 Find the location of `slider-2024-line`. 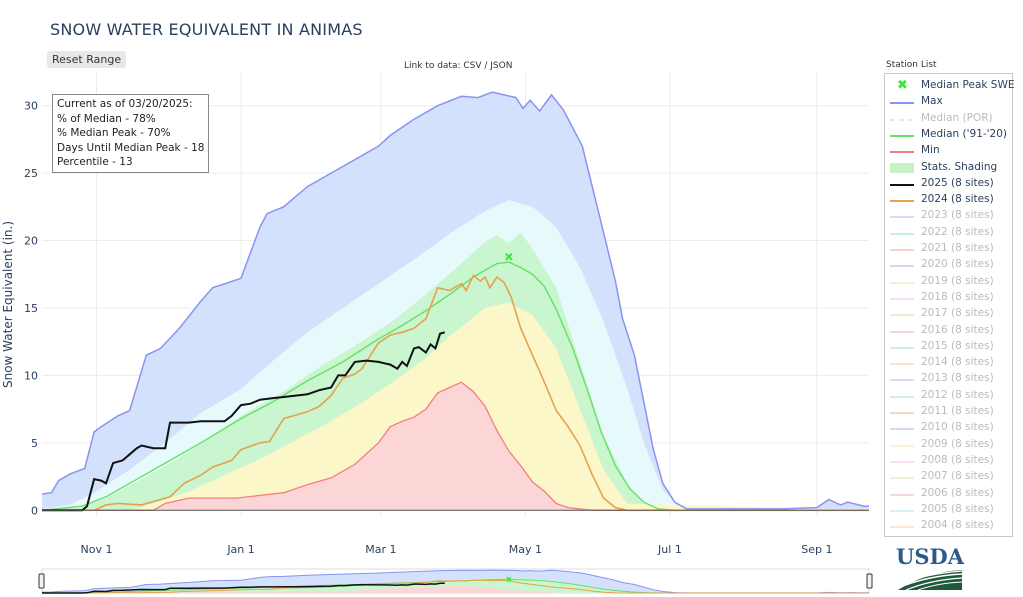

slider-2024-line is located at coordinates (455, 586).